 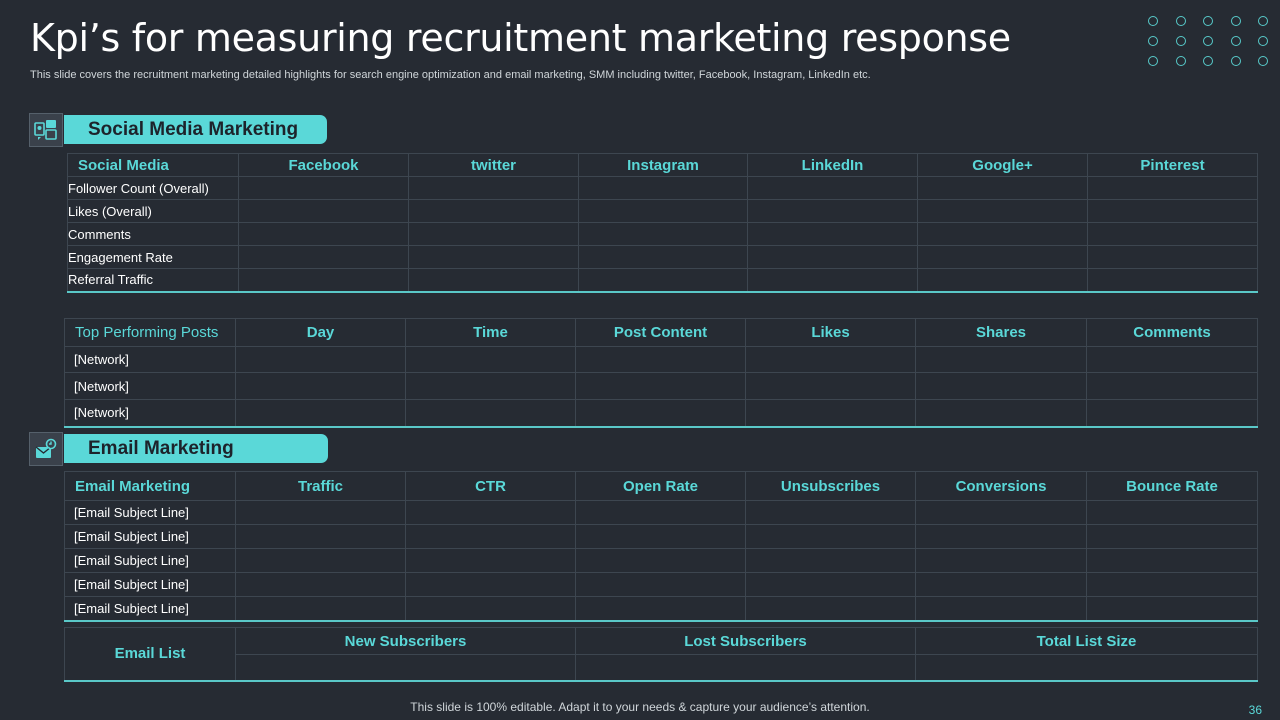 What do you see at coordinates (1172, 486) in the screenshot?
I see `table-header-cell: Bounce Rate` at bounding box center [1172, 486].